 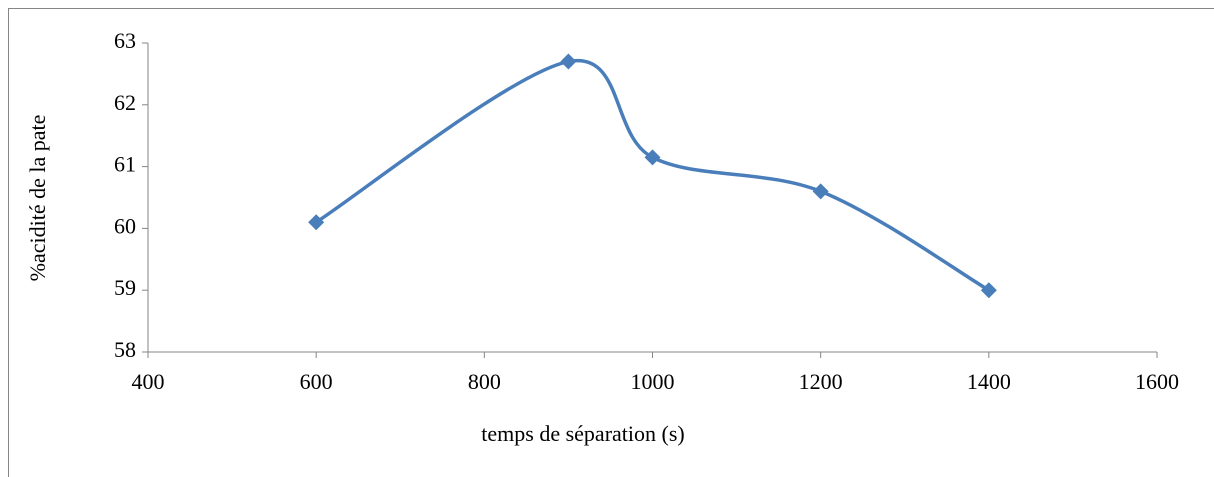 I want to click on y-tick-label: 63, so click(x=125, y=40).